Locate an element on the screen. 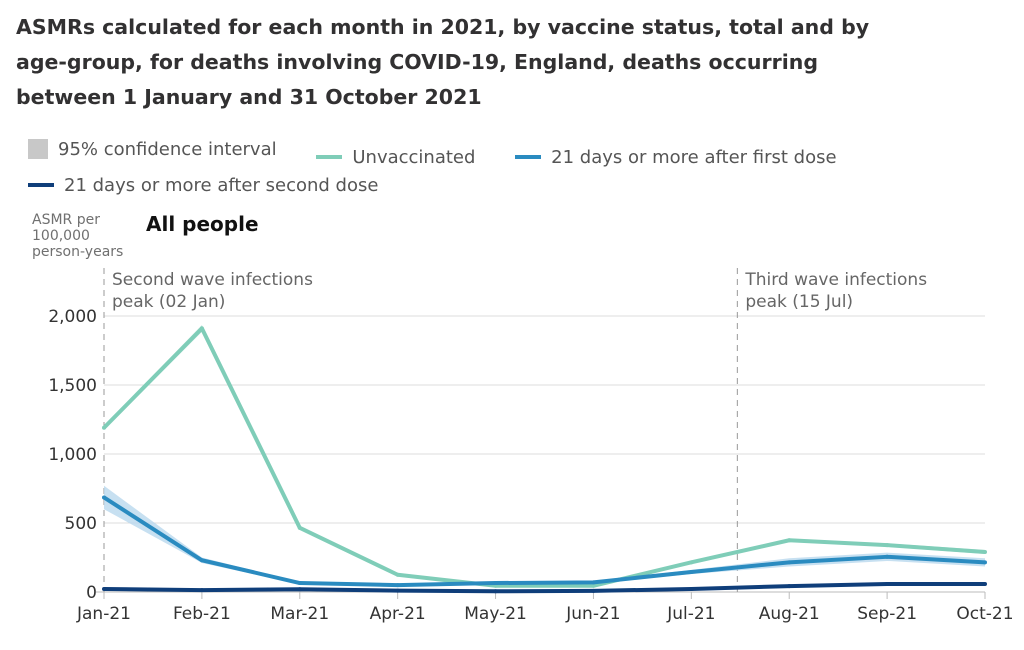 This screenshot has height=650, width=1024. x-tick-label: Jan-21 is located at coordinates (103, 614).